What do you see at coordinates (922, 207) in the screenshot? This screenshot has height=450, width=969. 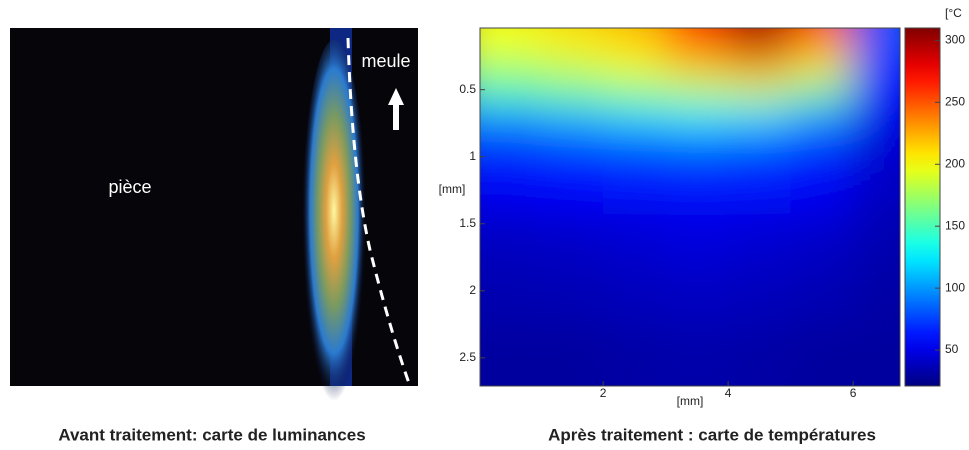 I see `colorbar` at bounding box center [922, 207].